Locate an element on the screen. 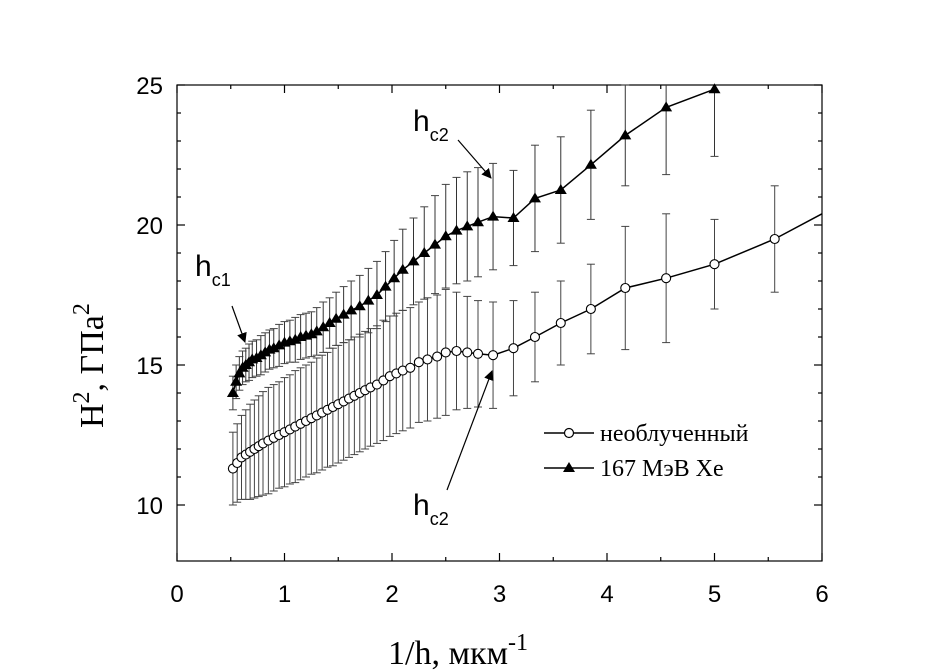 The width and height of the screenshot is (941, 670). annotation-hc1-arrow is located at coordinates (239, 324).